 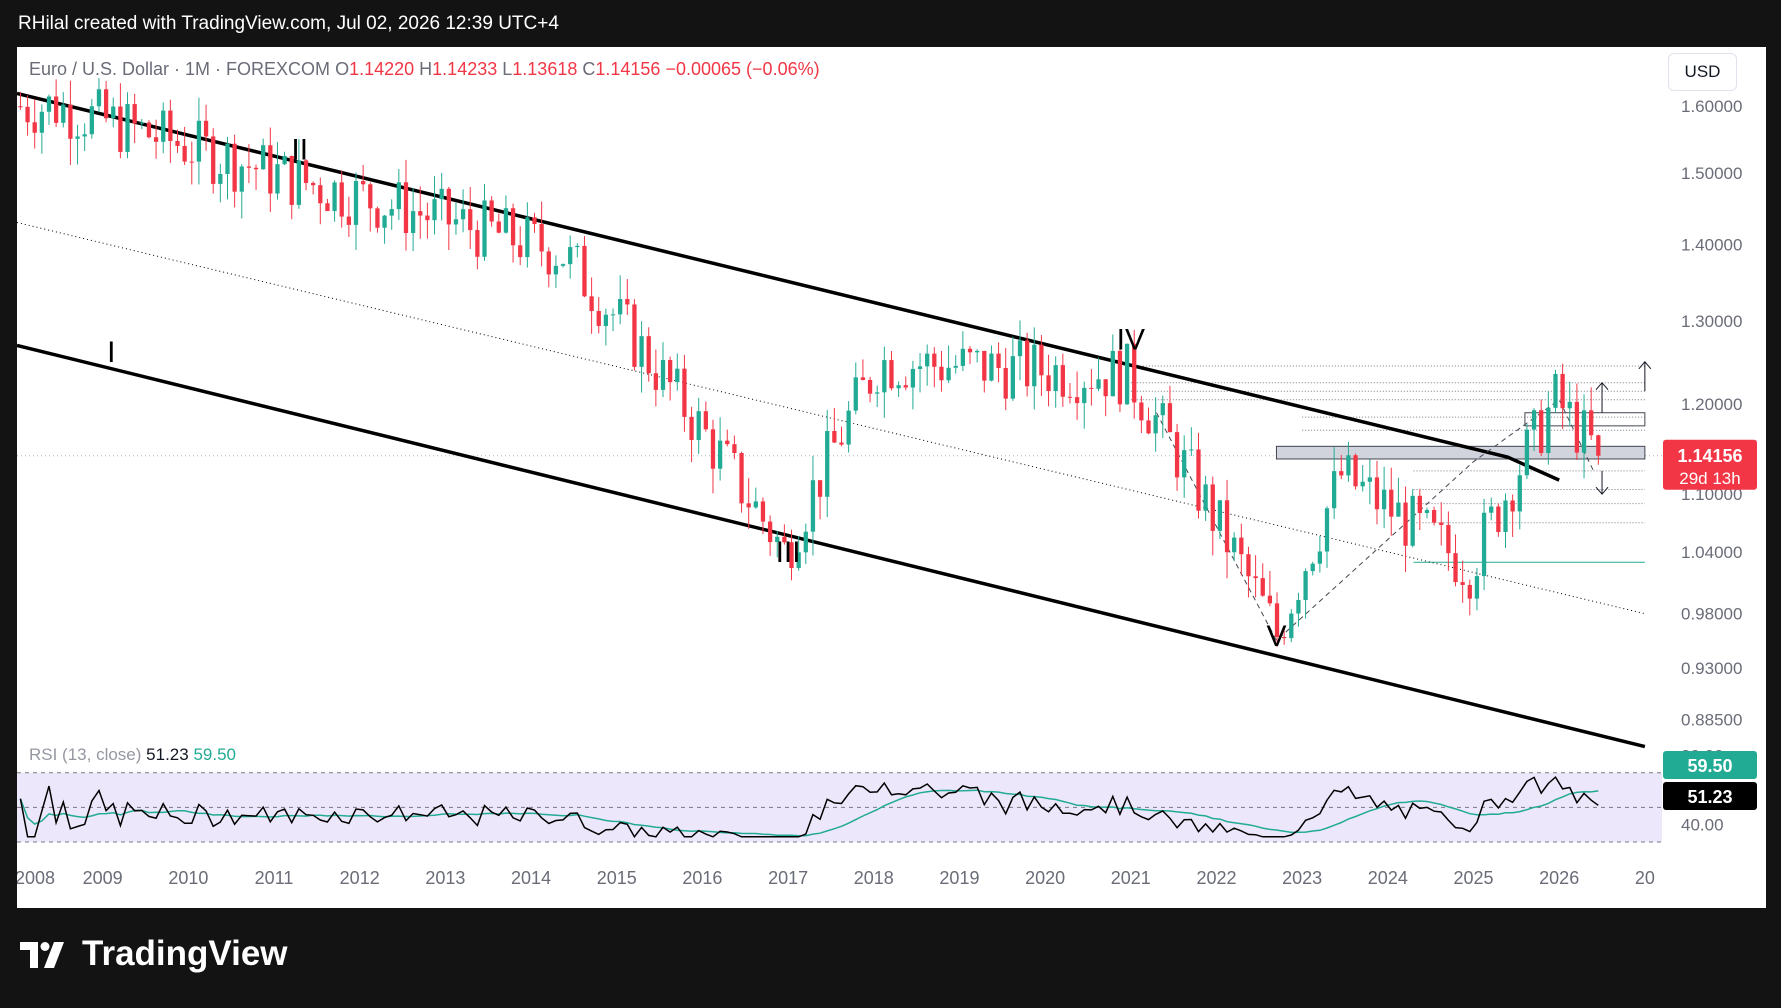 What do you see at coordinates (617, 878) in the screenshot?
I see `x-axis-label: 2015` at bounding box center [617, 878].